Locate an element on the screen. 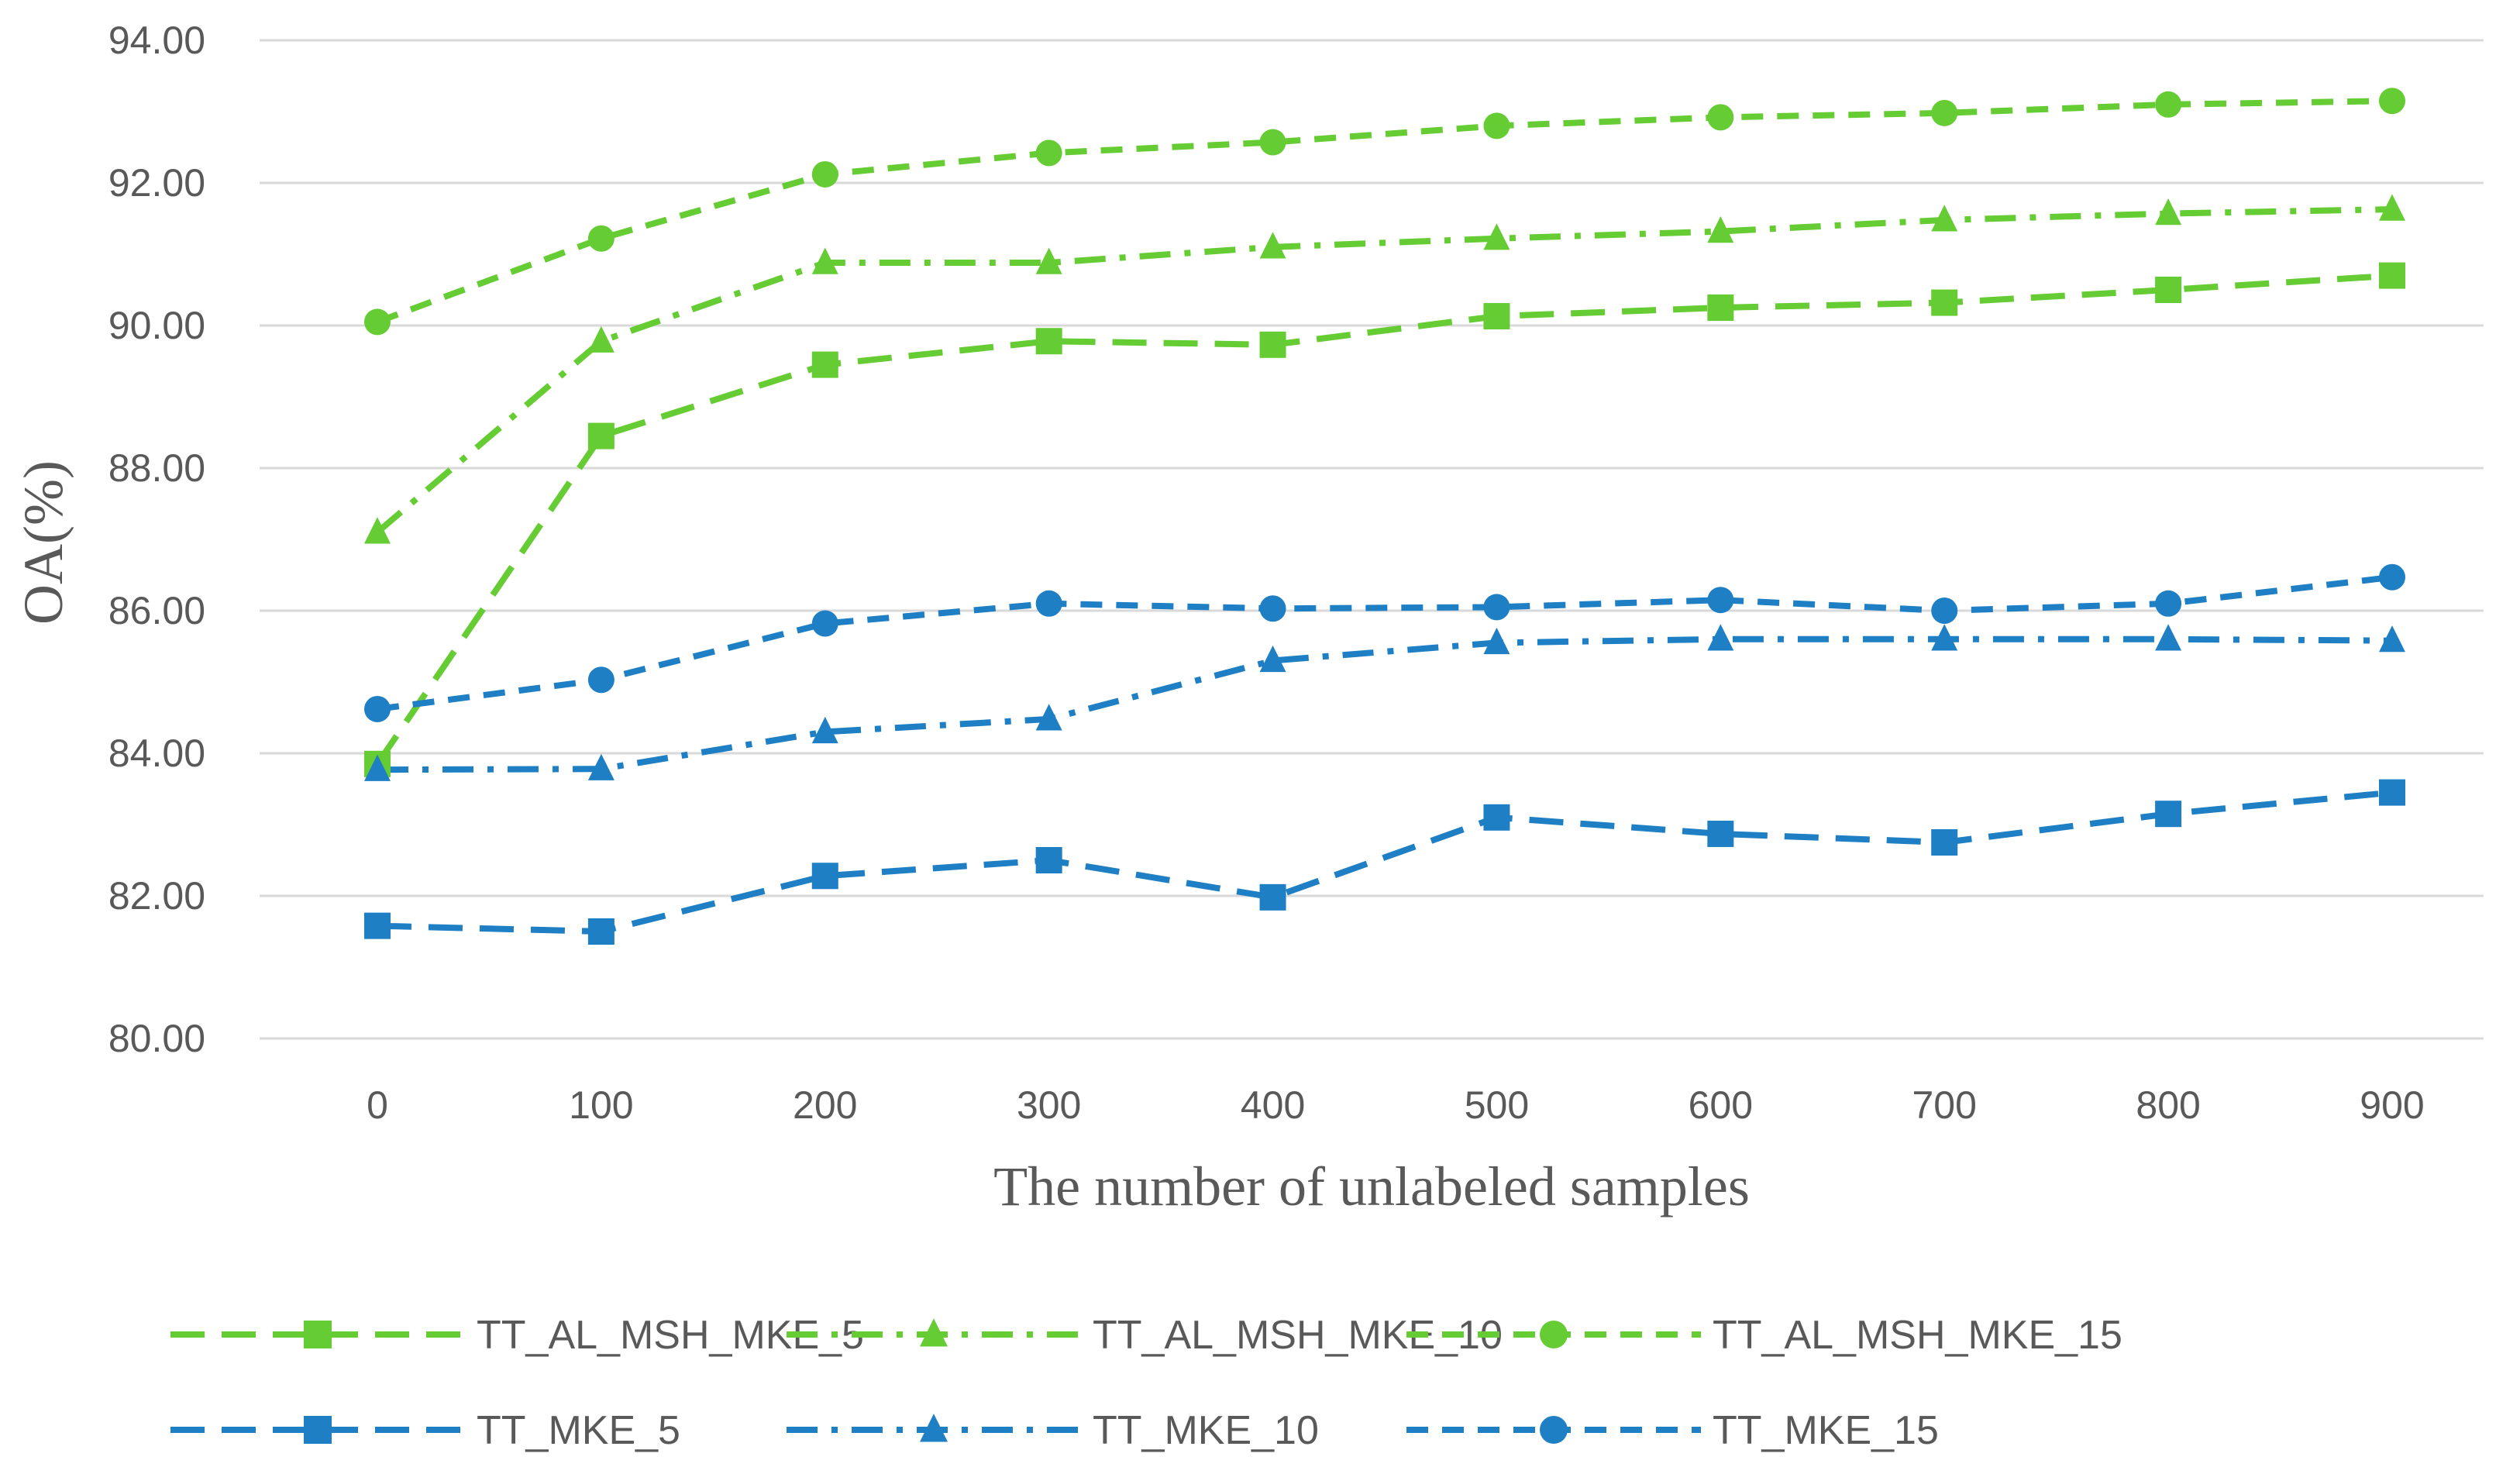  y-tick-label: 86.00 is located at coordinates (157, 610).